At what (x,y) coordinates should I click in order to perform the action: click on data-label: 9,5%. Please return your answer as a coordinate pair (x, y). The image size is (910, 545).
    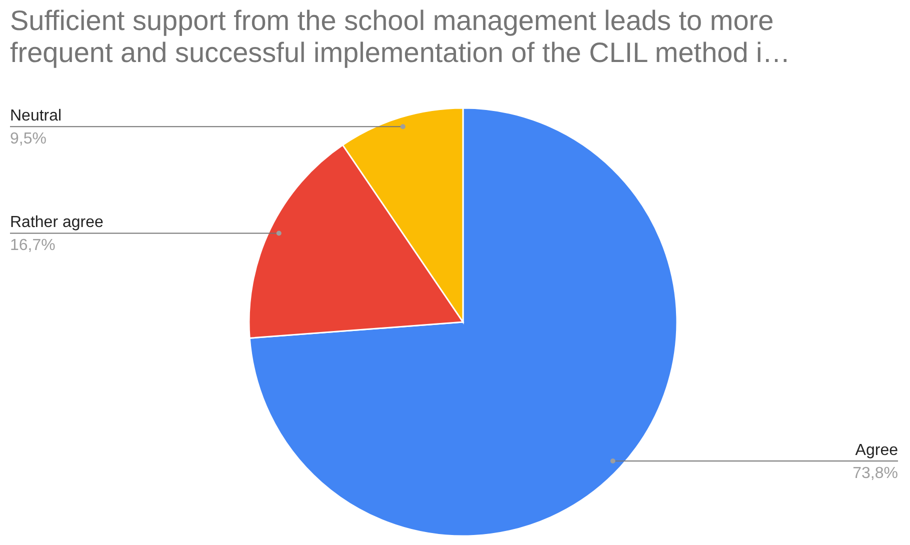
    Looking at the image, I should click on (28, 139).